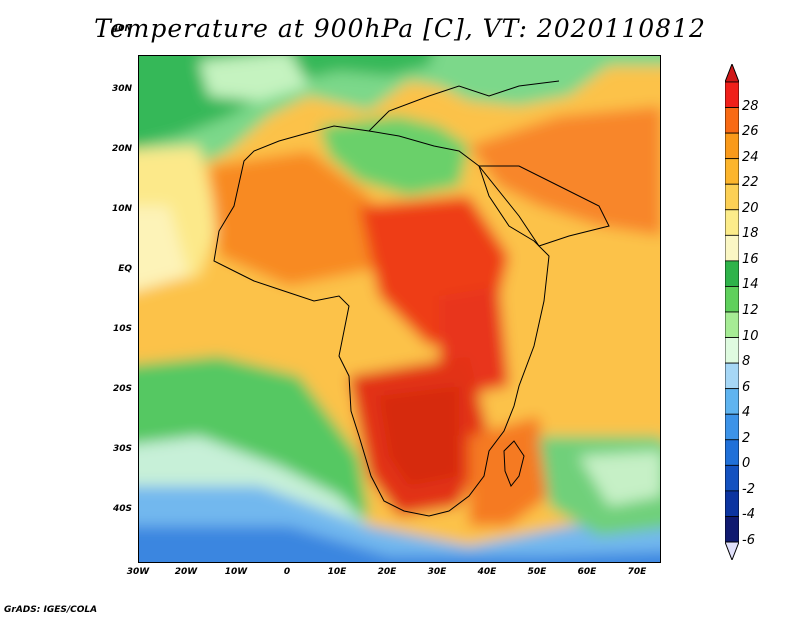  I want to click on mediterranean-coast, so click(464, 106).